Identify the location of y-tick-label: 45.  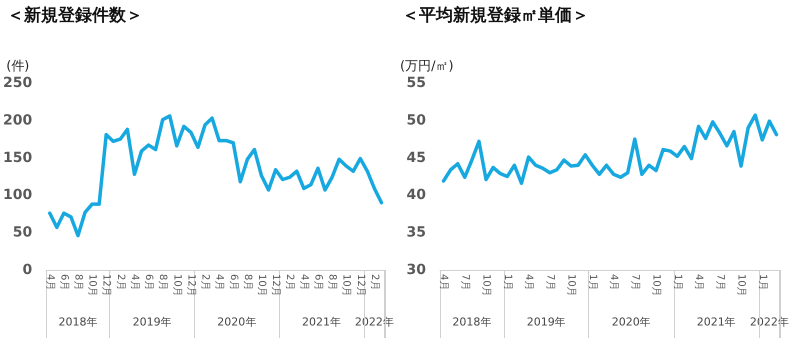
(416, 158).